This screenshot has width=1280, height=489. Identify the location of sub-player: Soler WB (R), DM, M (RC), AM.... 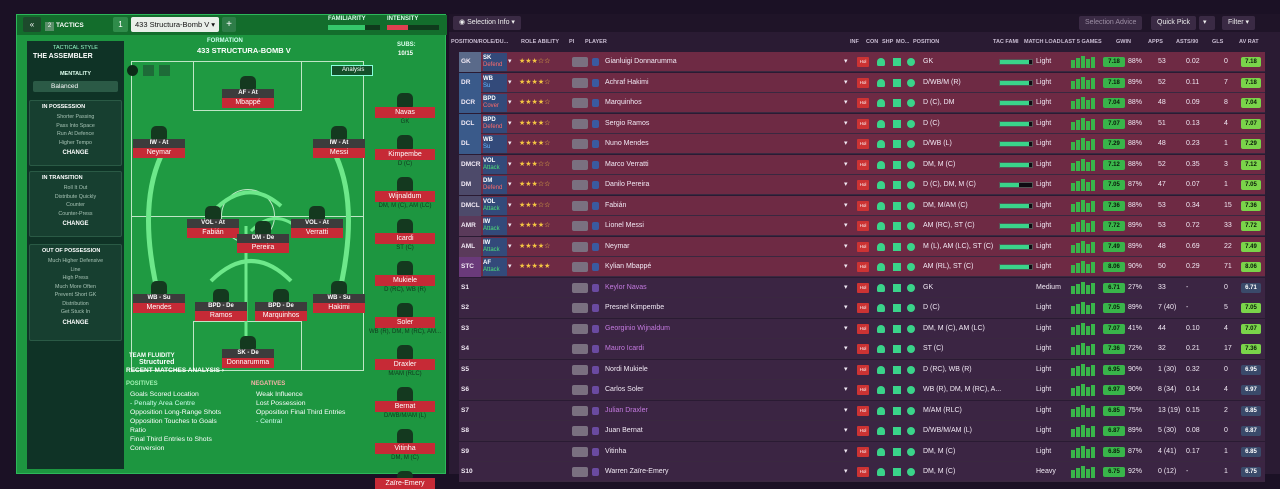
(405, 320).